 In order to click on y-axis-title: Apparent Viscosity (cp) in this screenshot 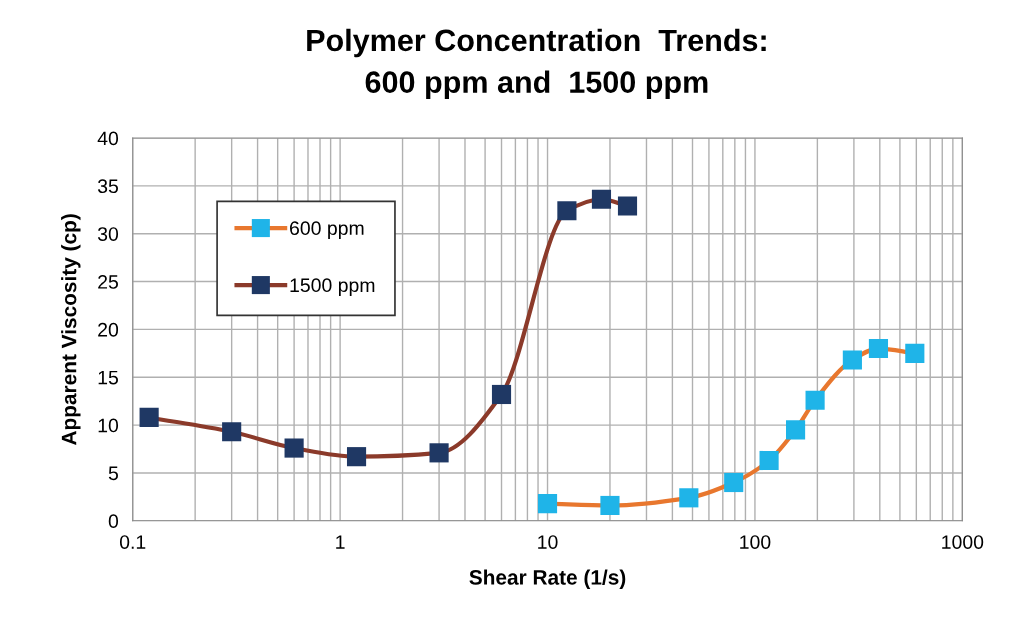, I will do `click(71, 330)`.